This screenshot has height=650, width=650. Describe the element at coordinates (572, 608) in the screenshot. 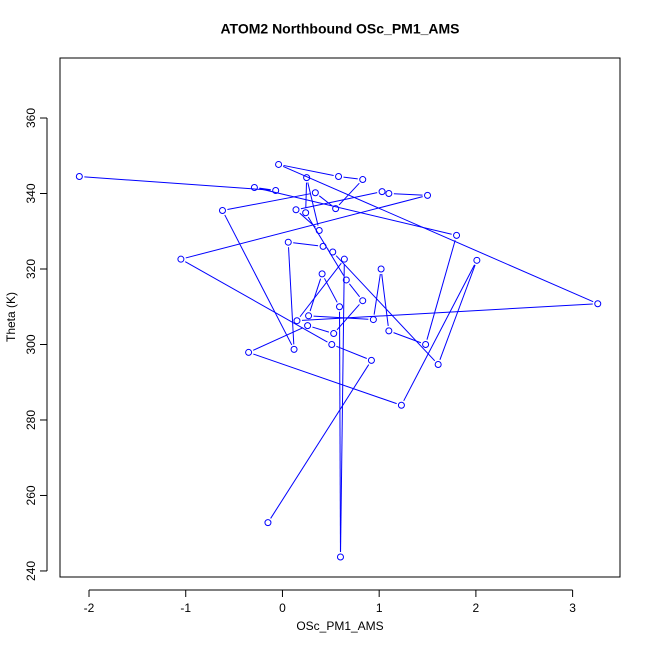

I see `x-tick-label: 3` at that location.